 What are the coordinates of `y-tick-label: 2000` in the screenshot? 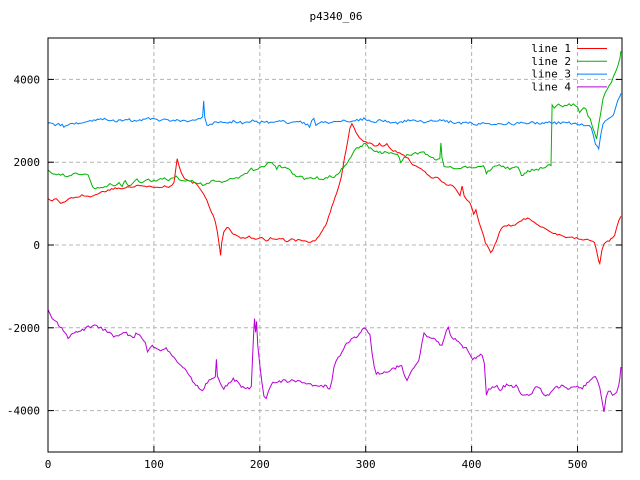 It's located at (27, 162).